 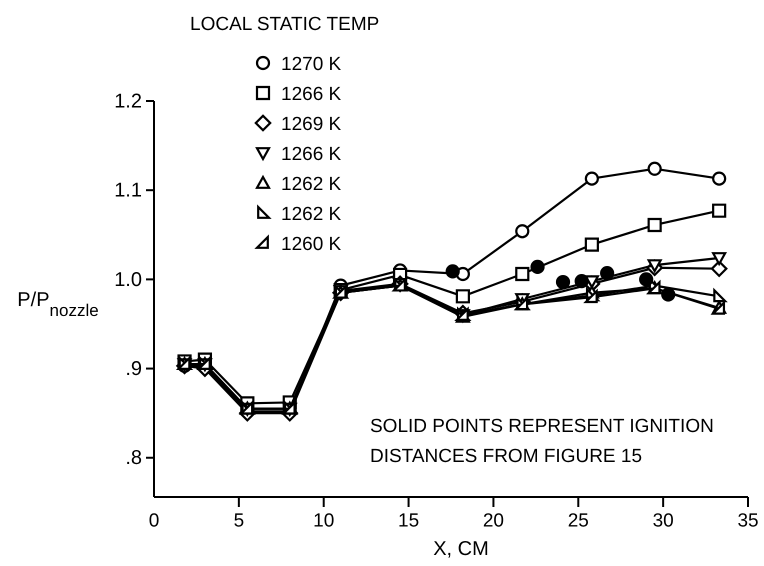 I want to click on x-tick-label: 15, so click(x=409, y=521).